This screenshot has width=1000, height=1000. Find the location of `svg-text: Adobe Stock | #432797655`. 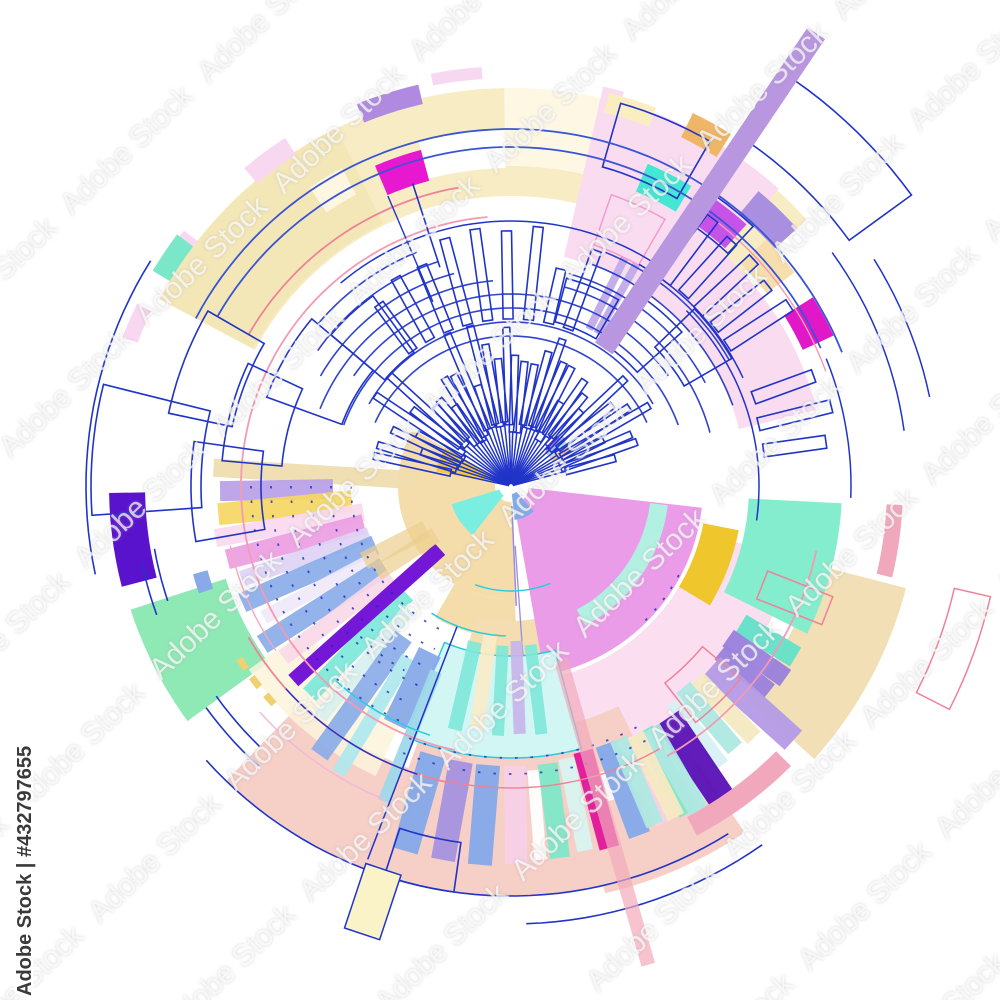

svg-text: Adobe Stock | #432797655 is located at coordinates (25, 871).